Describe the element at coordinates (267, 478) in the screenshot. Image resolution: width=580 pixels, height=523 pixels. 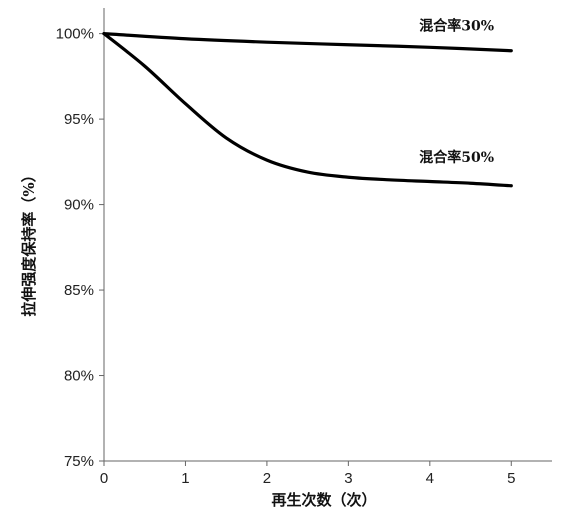
I see `x-tick-label: 2` at that location.